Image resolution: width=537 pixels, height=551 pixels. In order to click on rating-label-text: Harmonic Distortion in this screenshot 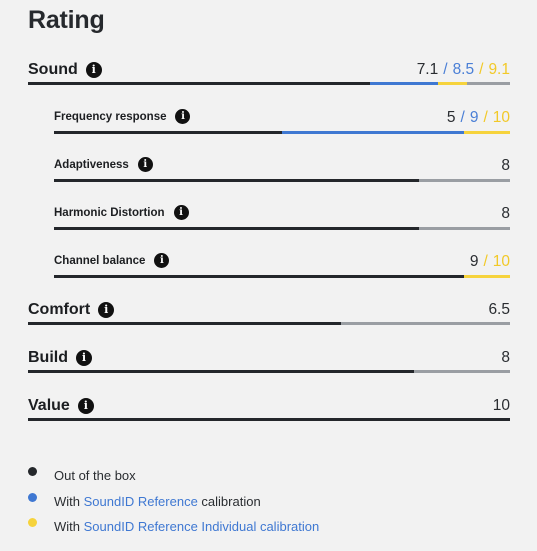, I will do `click(109, 212)`.